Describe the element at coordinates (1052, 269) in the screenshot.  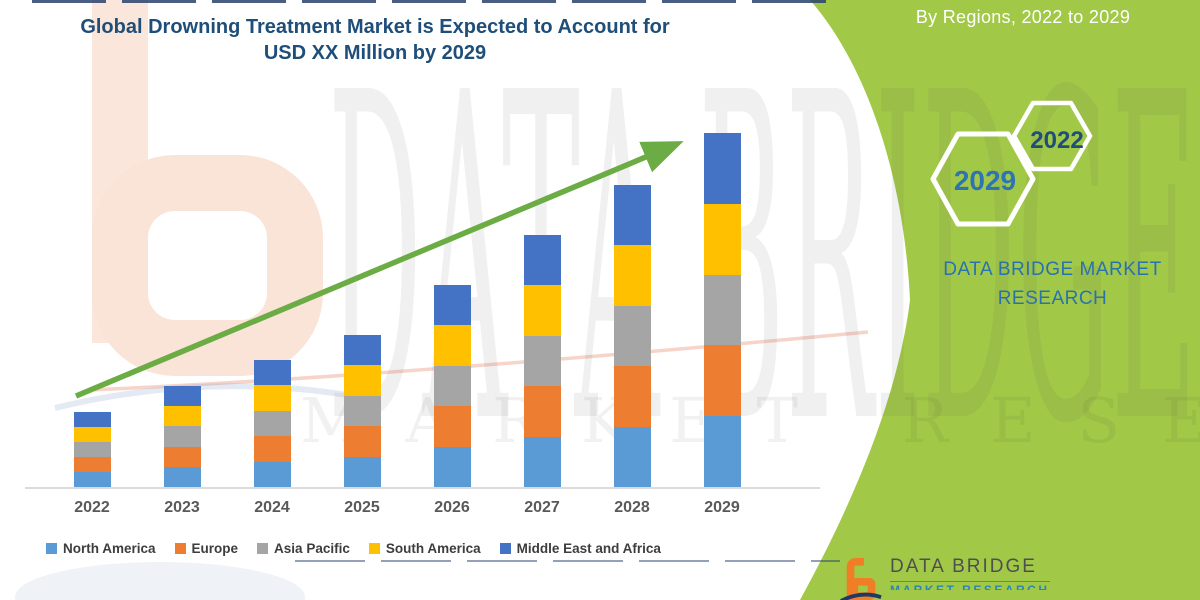
I see `side-panel-brand-line1: DATA BRIDGE MARKET` at that location.